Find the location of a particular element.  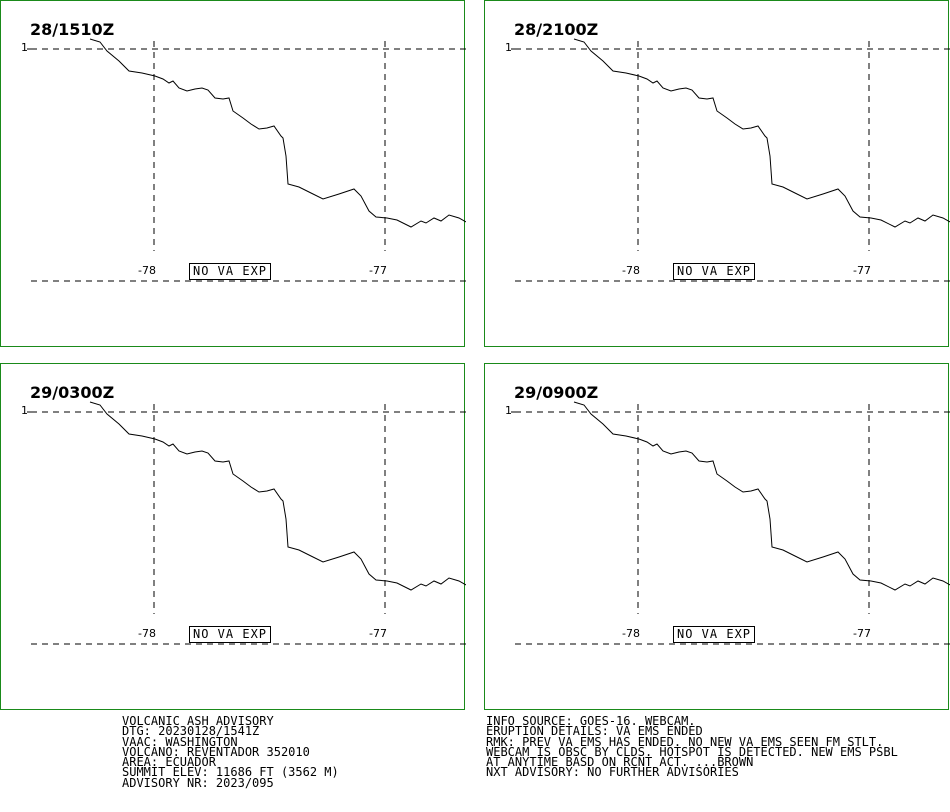

advisory-dtg: DTG: 20230128/1541Z is located at coordinates (191, 731).